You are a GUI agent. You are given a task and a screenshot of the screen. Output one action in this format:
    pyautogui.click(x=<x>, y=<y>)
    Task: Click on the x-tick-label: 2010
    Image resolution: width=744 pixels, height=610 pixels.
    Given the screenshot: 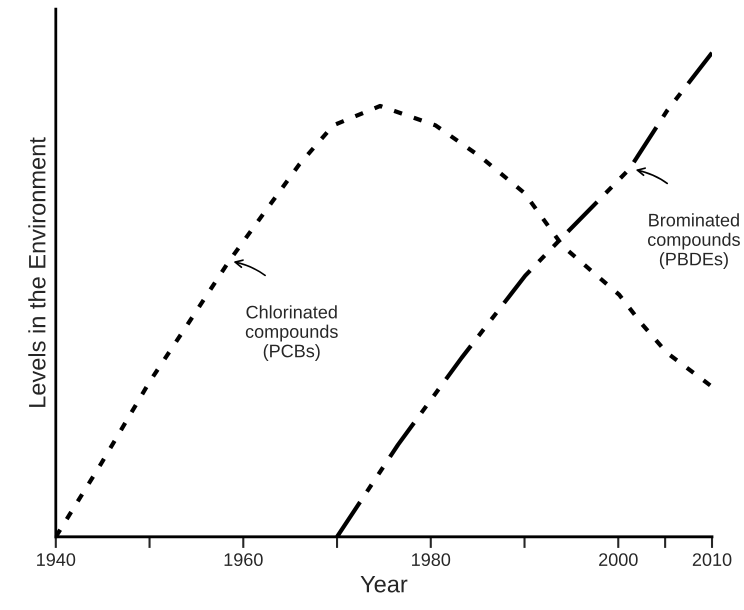 What is the action you would take?
    pyautogui.click(x=712, y=559)
    